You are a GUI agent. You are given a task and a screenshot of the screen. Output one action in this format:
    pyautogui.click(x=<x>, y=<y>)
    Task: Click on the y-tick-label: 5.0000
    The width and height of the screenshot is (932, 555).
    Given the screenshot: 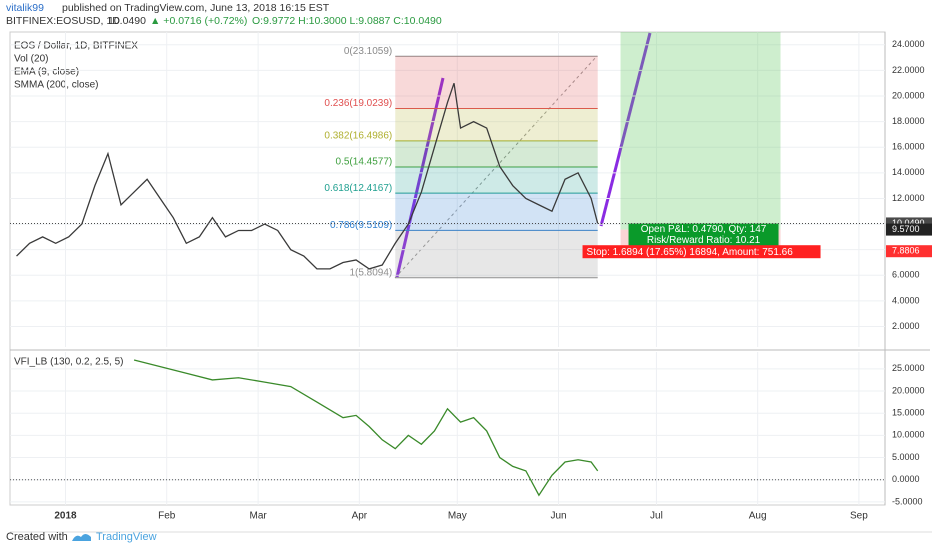 What is the action you would take?
    pyautogui.click(x=906, y=457)
    